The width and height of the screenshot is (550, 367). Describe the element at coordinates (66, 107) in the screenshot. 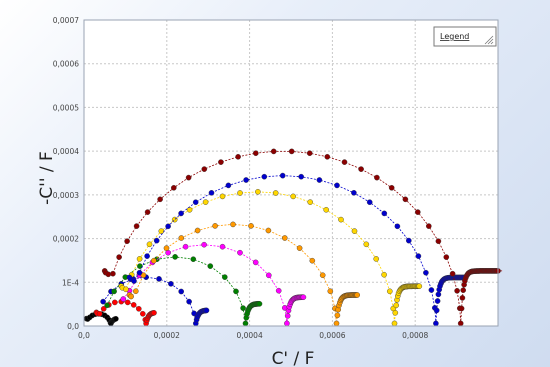

I see `y-tick-label: 0,0005` at that location.